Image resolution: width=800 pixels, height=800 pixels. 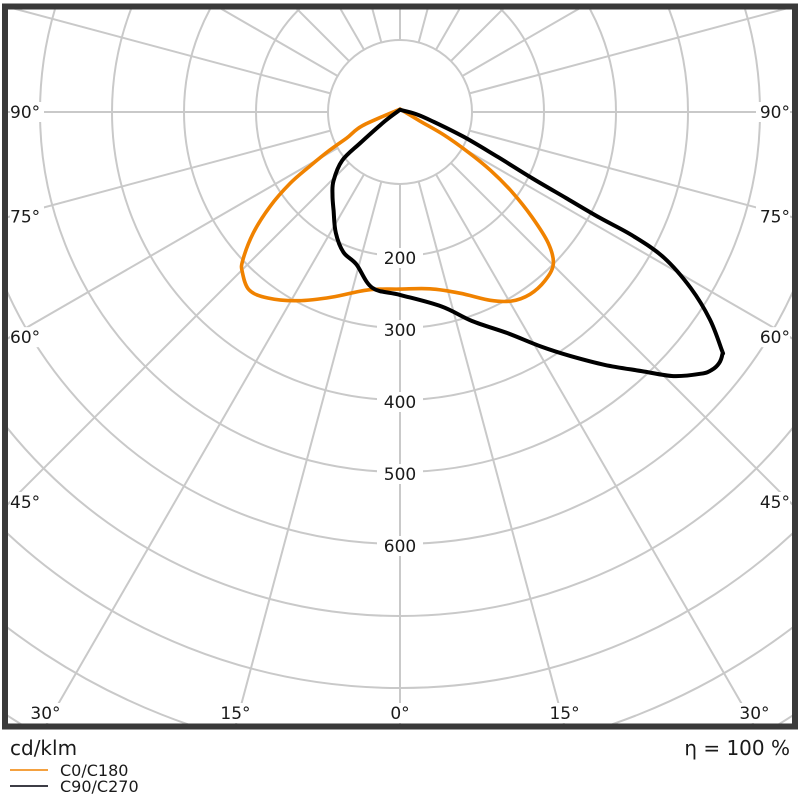 What do you see at coordinates (99, 786) in the screenshot?
I see `legend-label-c90-c270: C90/C270` at bounding box center [99, 786].